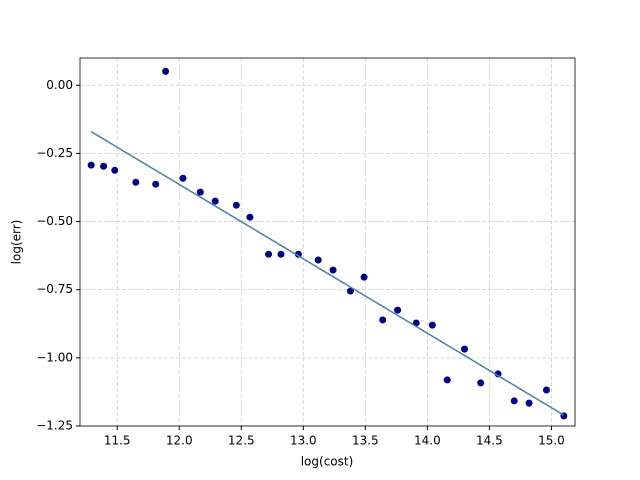 This screenshot has height=480, width=640. I want to click on x-tick-label: 14.0, so click(427, 441).